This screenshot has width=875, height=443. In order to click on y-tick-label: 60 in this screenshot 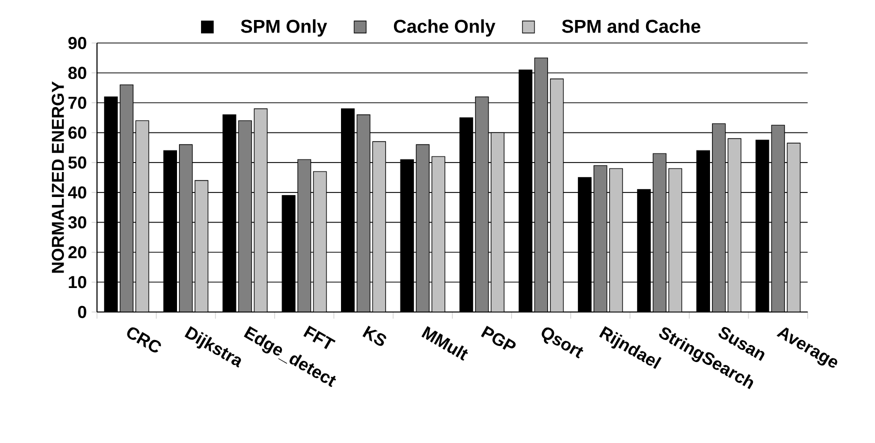, I will do `click(77, 132)`.